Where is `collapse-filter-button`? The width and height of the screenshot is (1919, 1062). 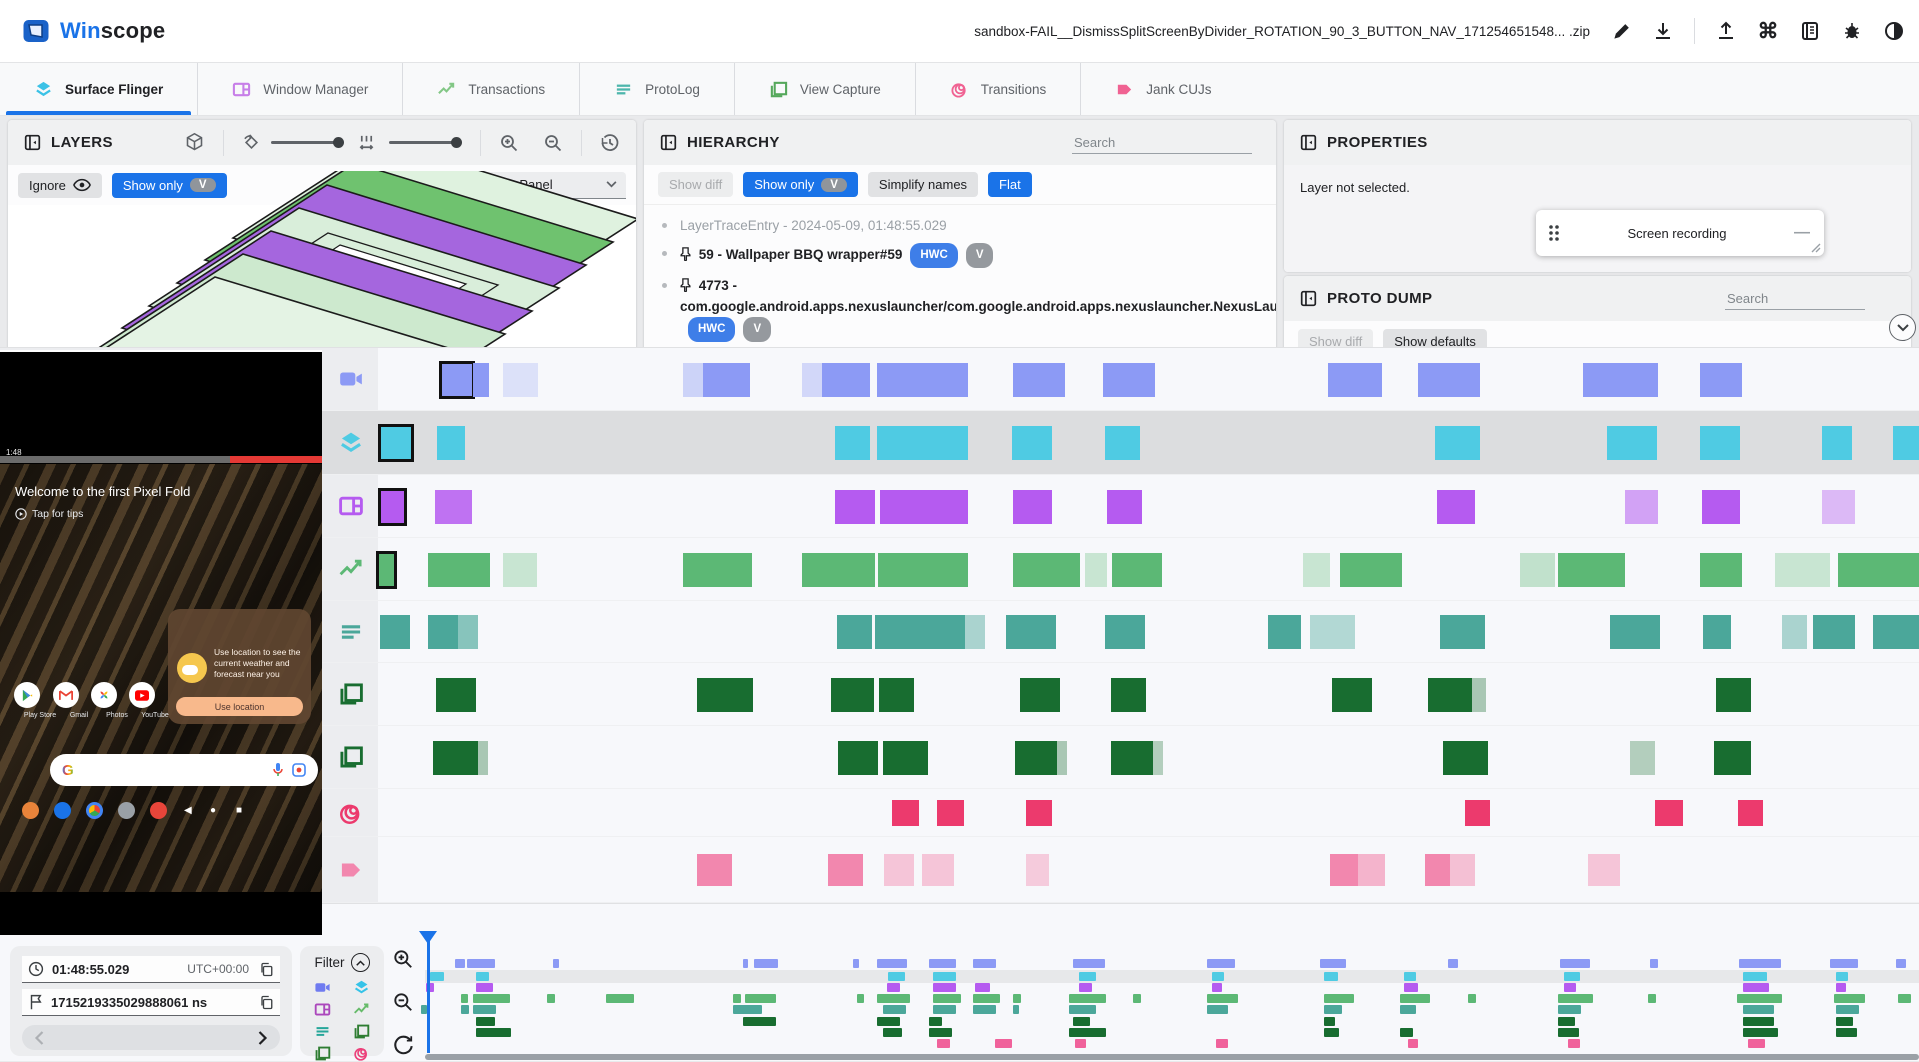
collapse-filter-button is located at coordinates (360, 962).